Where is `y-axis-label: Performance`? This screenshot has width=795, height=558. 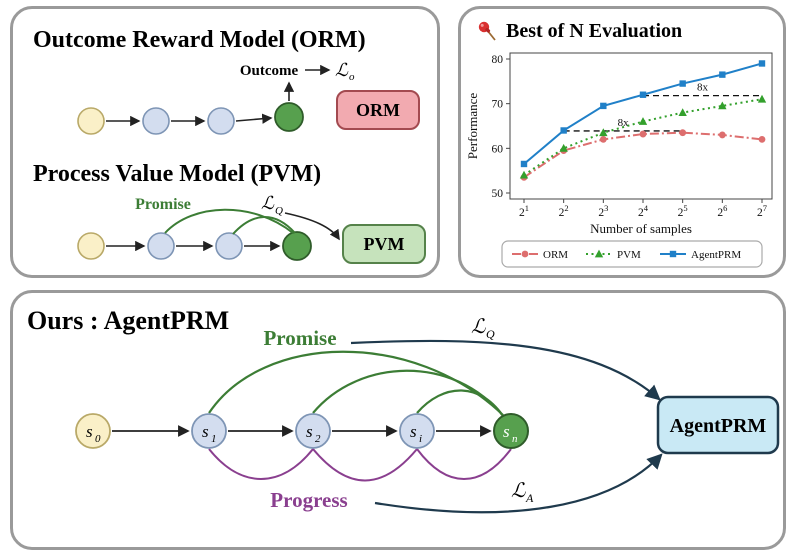 y-axis-label: Performance is located at coordinates (472, 126).